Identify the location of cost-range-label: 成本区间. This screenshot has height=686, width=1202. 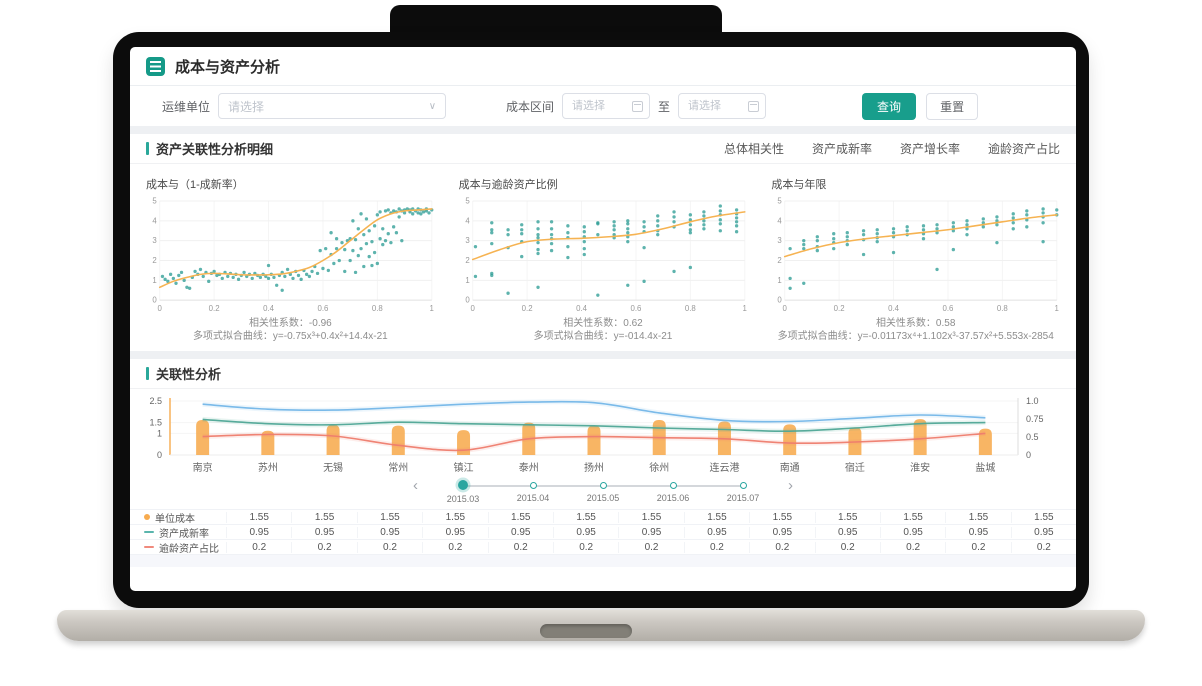
(530, 106).